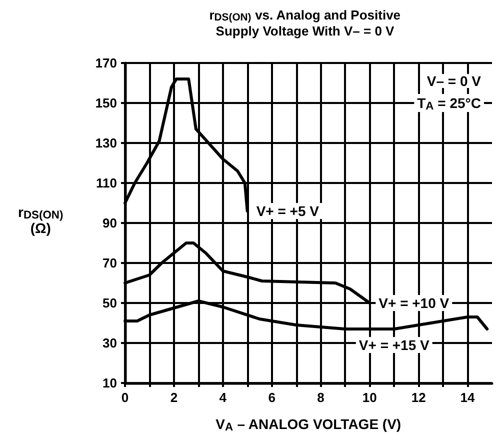 This screenshot has height=446, width=496. Describe the element at coordinates (272, 397) in the screenshot. I see `x-tick-label: 6` at that location.